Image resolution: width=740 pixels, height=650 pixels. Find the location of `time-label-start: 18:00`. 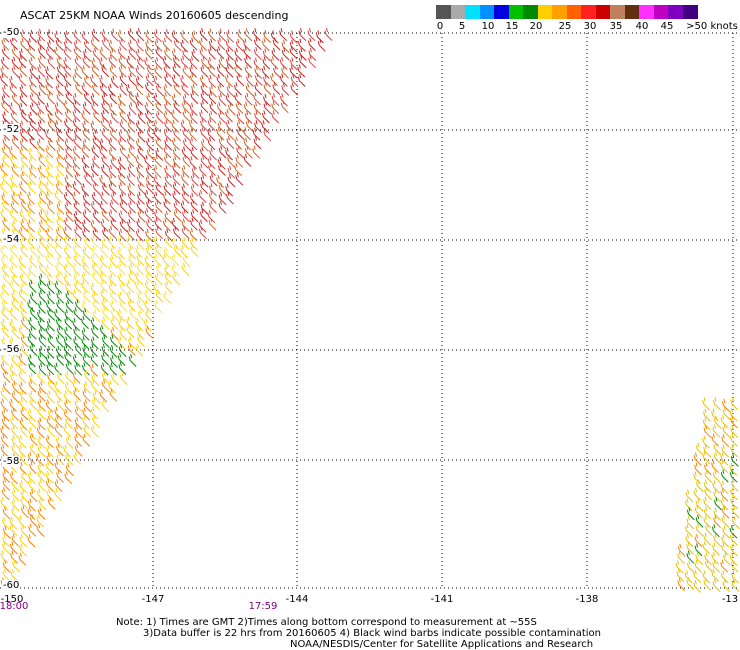

time-label-start: 18:00 is located at coordinates (14, 606).